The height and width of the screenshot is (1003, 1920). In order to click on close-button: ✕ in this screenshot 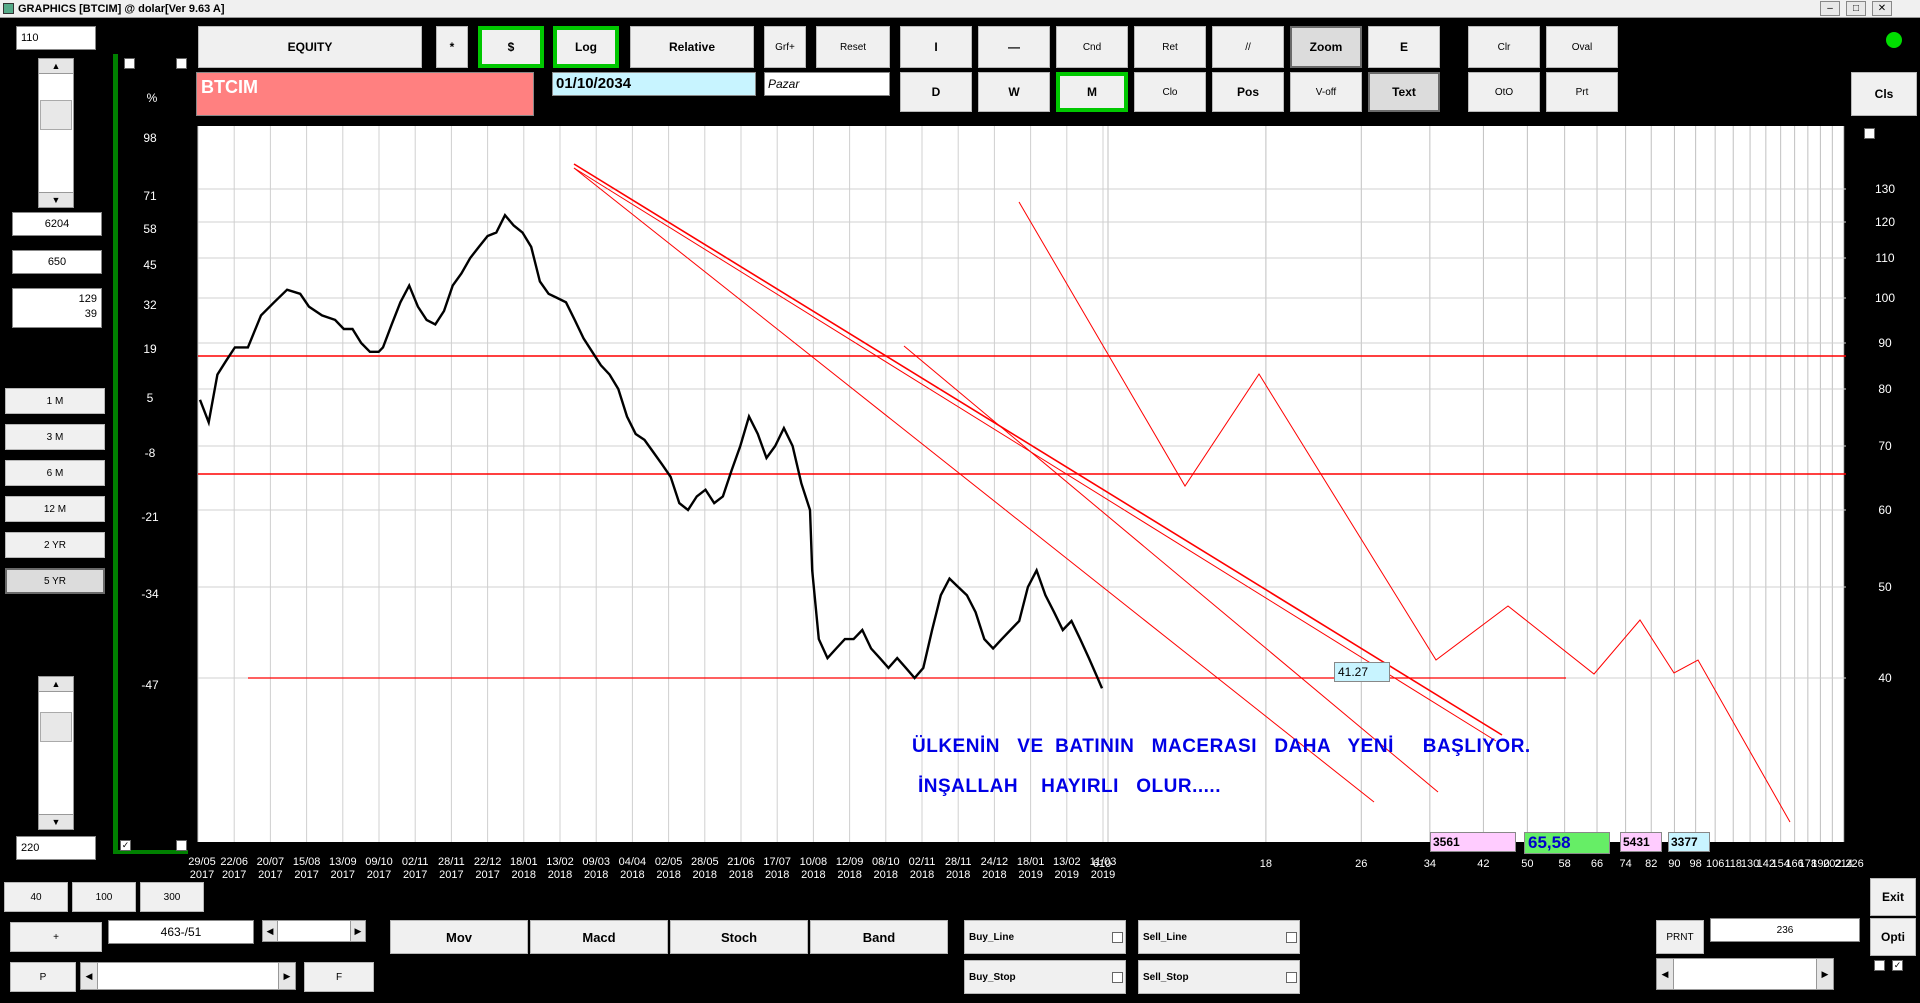, I will do `click(1882, 8)`.